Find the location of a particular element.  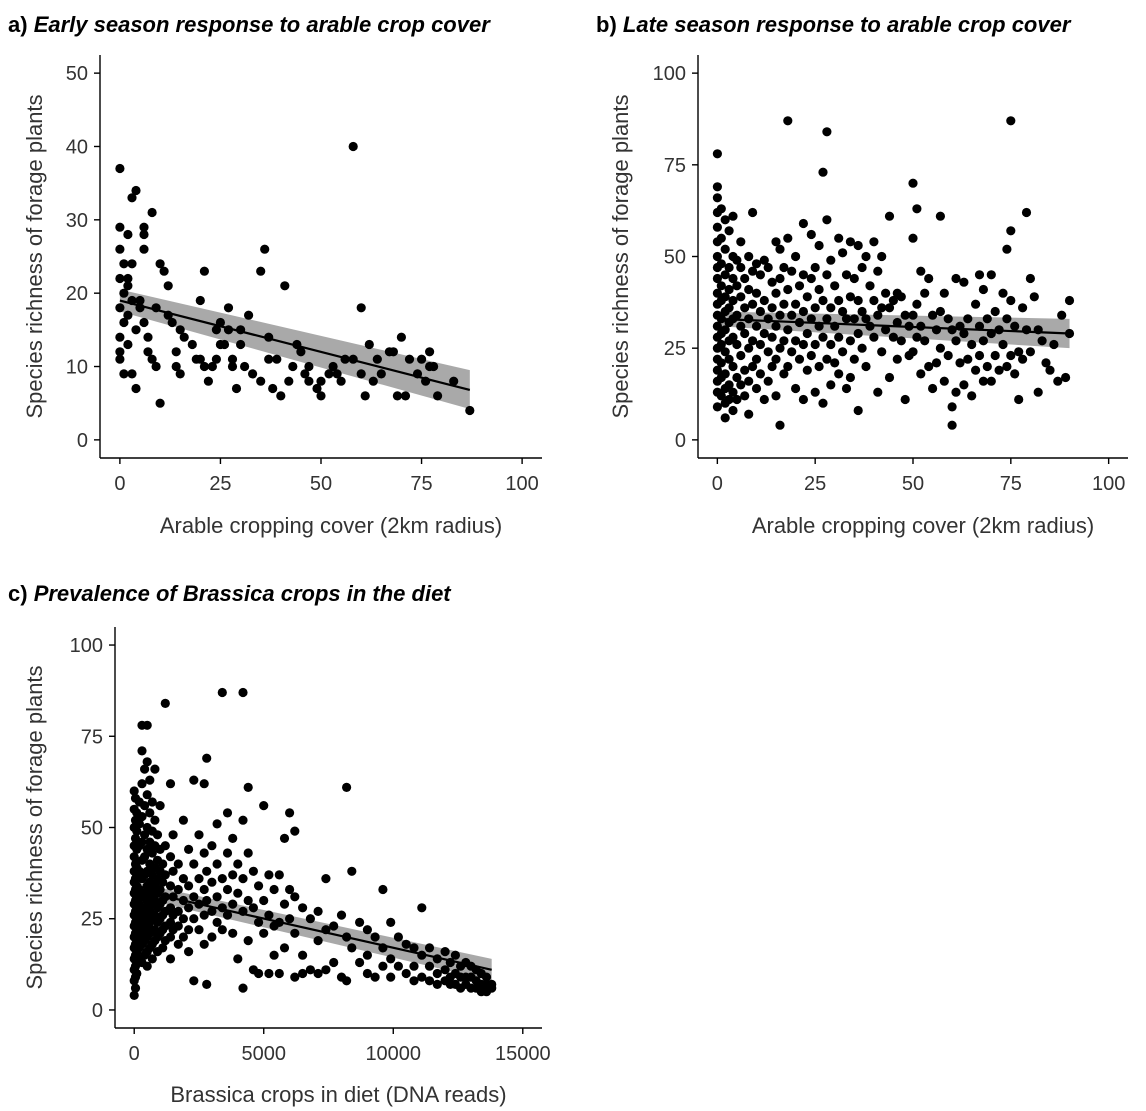

x-tick-label: 5000 is located at coordinates (263, 1054).